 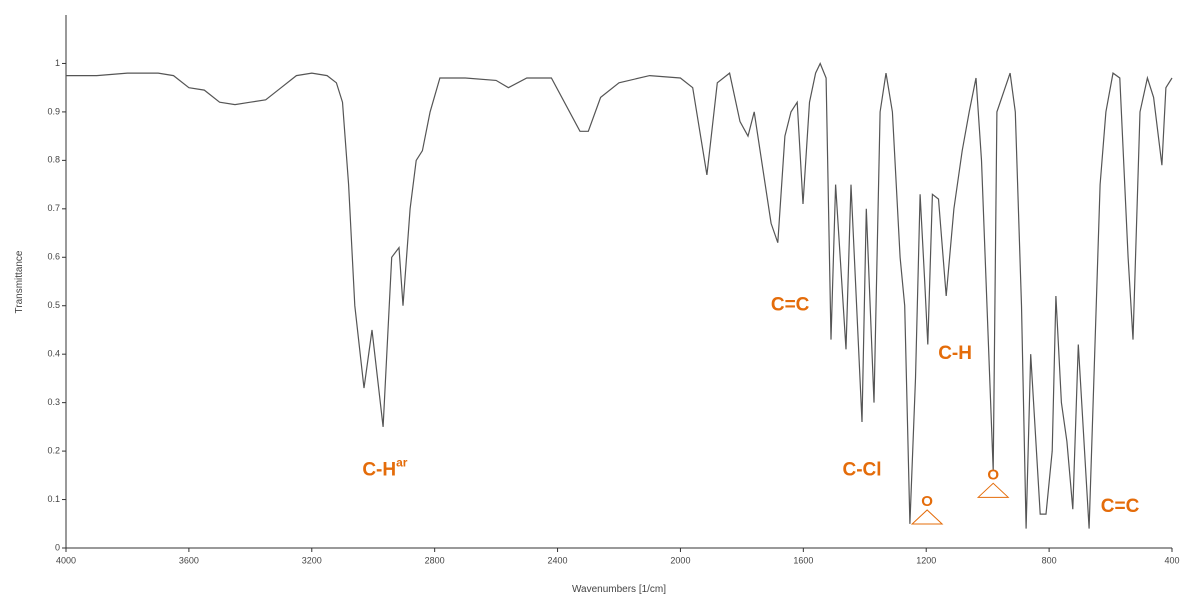 What do you see at coordinates (312, 560) in the screenshot?
I see `x-tick-label: 3200` at bounding box center [312, 560].